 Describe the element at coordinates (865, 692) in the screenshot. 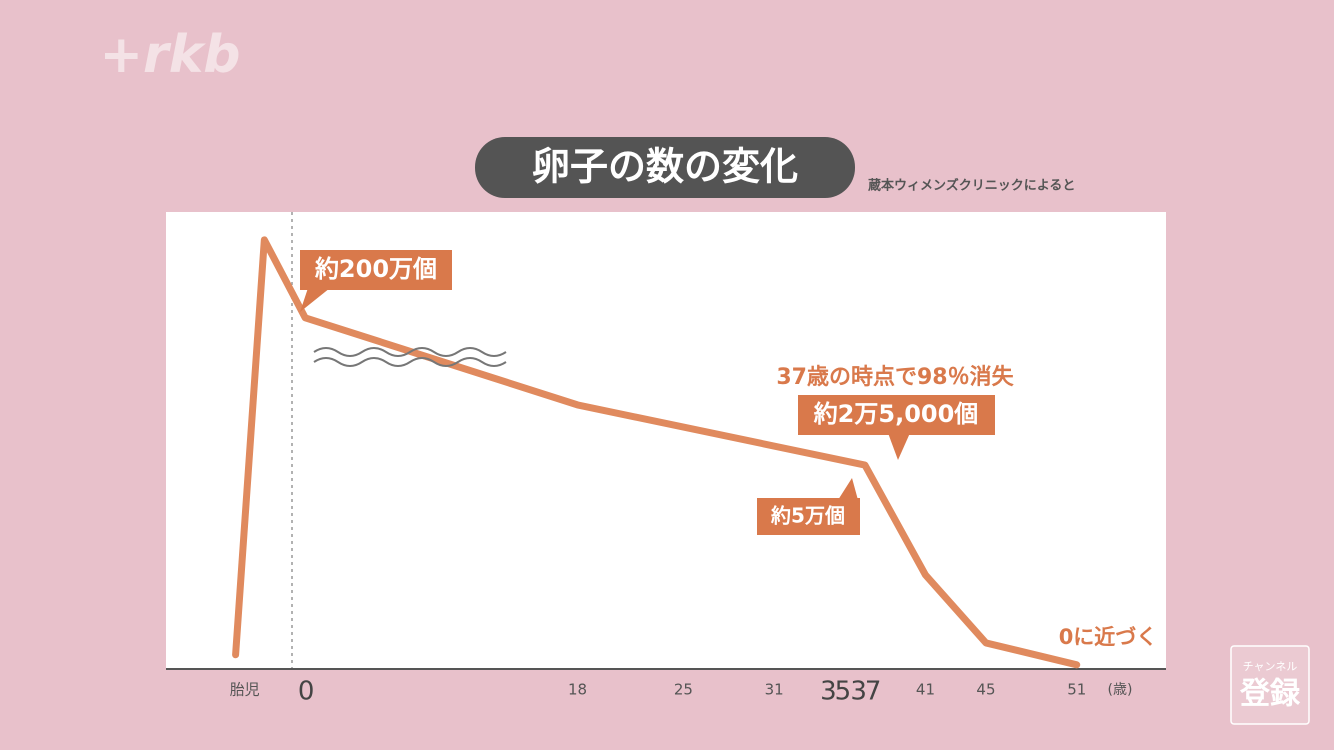

I see `x-tick-label: 37` at that location.